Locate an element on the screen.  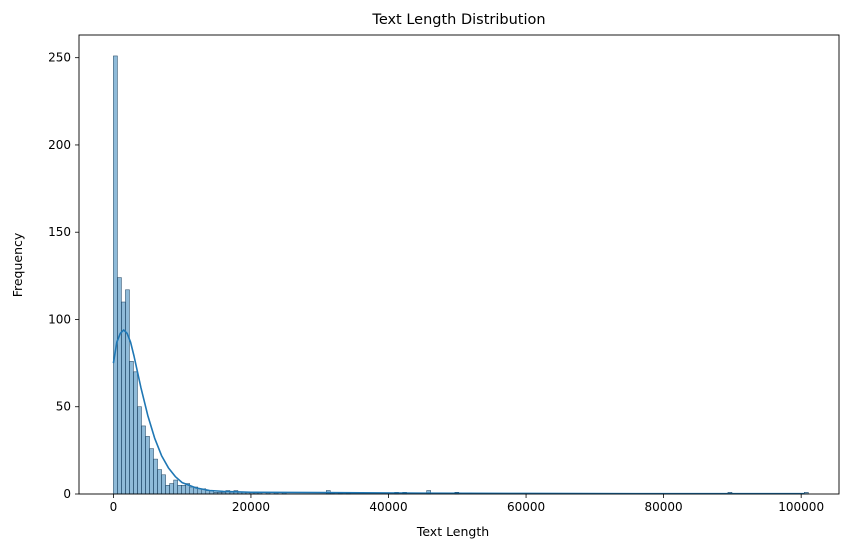
x-axis-ticks: 0 20000 40000 60000 80000 100000 is located at coordinates (467, 504).